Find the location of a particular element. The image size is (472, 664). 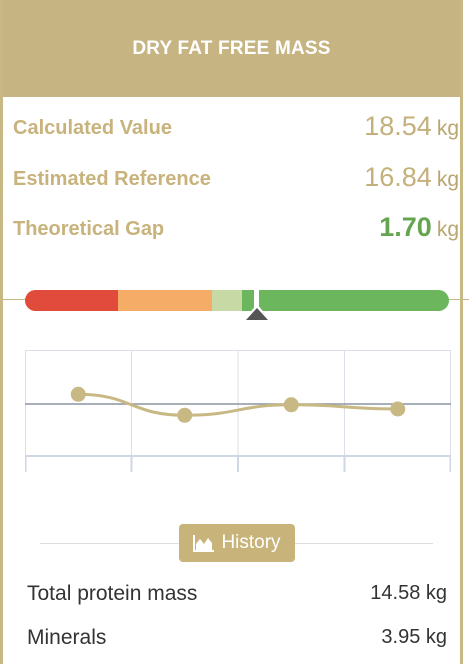

detail-label: Total protein mass is located at coordinates (112, 593).